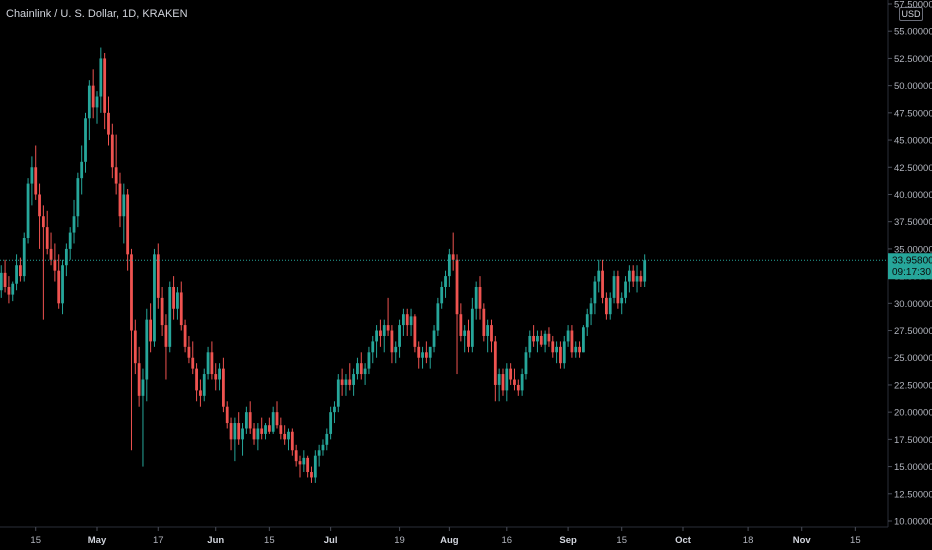 Image resolution: width=932 pixels, height=550 pixels. What do you see at coordinates (913, 440) in the screenshot?
I see `price-tick-label: 17.50000` at bounding box center [913, 440].